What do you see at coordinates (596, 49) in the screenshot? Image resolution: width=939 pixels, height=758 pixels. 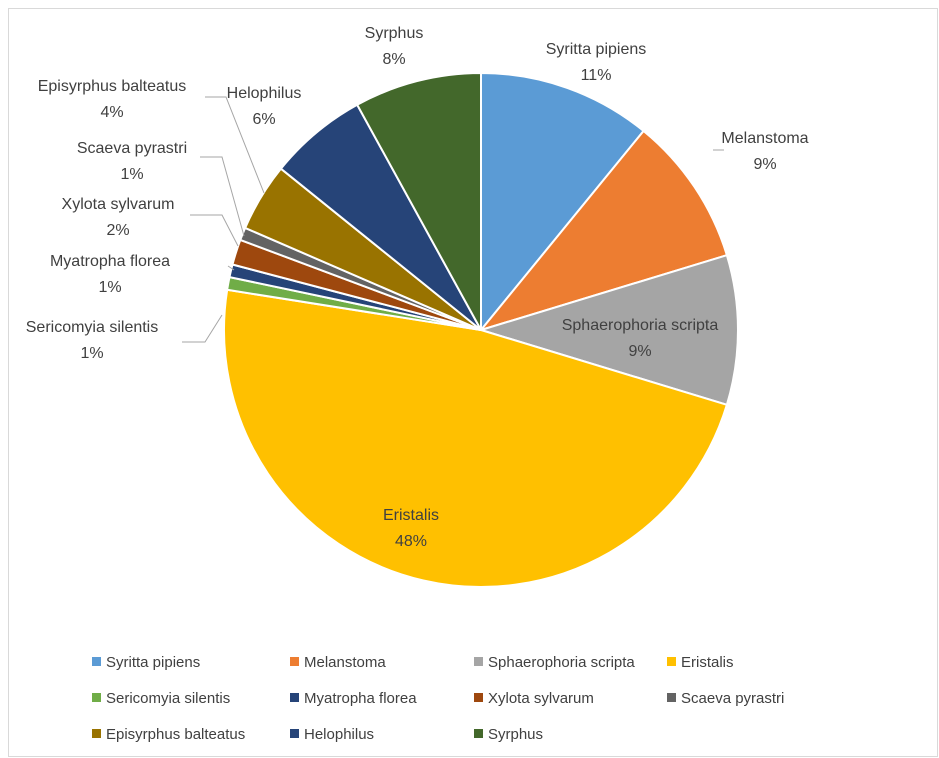 I see `data-label-name-syritta-pipiens: Syritta pipiens` at bounding box center [596, 49].